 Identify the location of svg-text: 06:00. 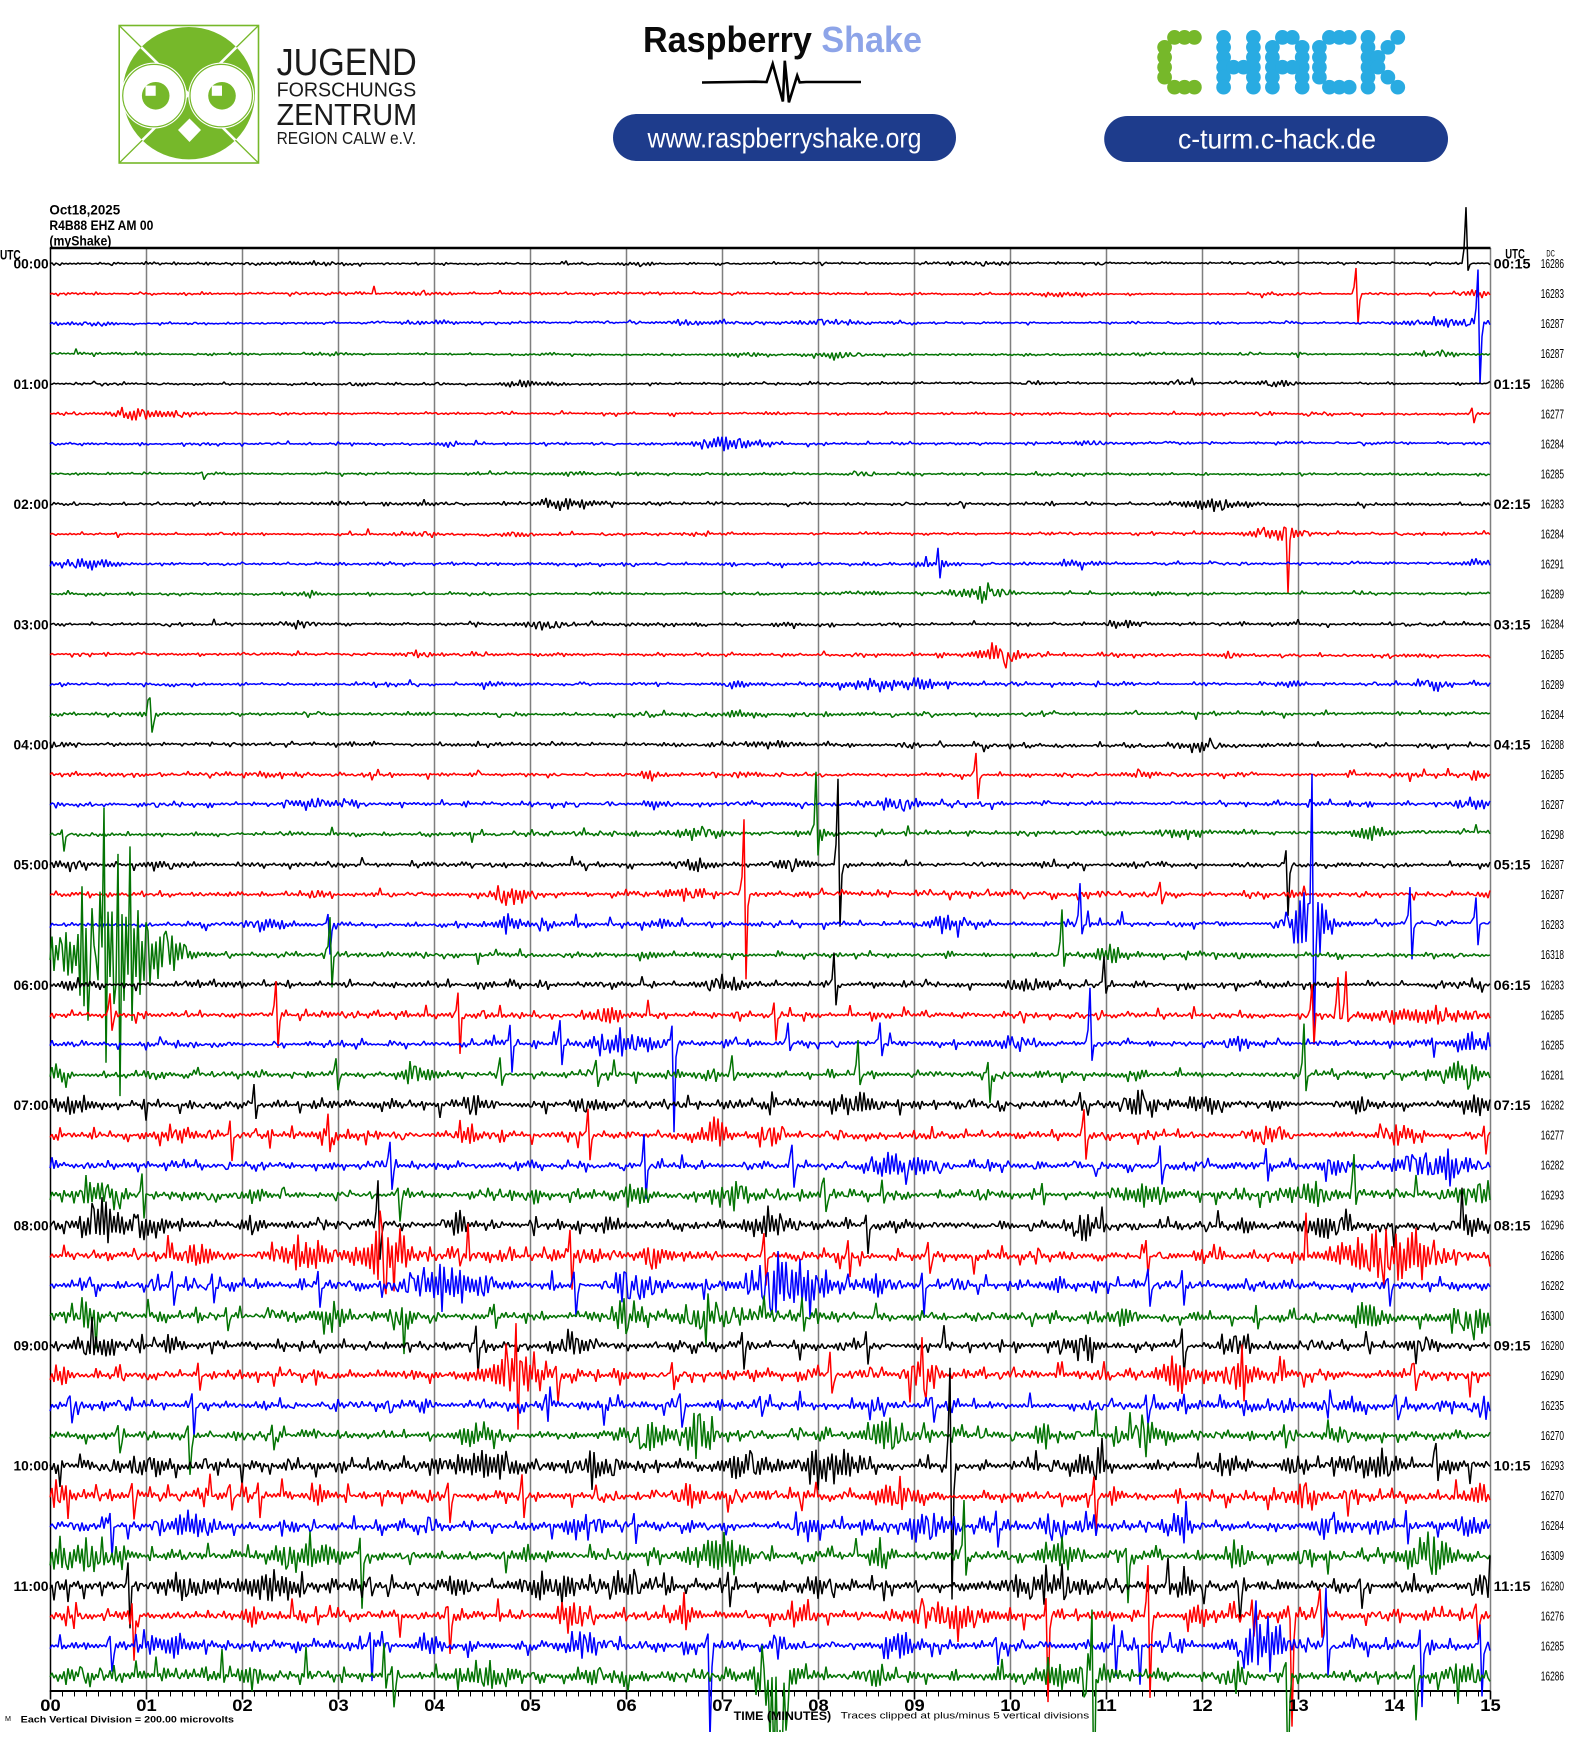
(31, 985).